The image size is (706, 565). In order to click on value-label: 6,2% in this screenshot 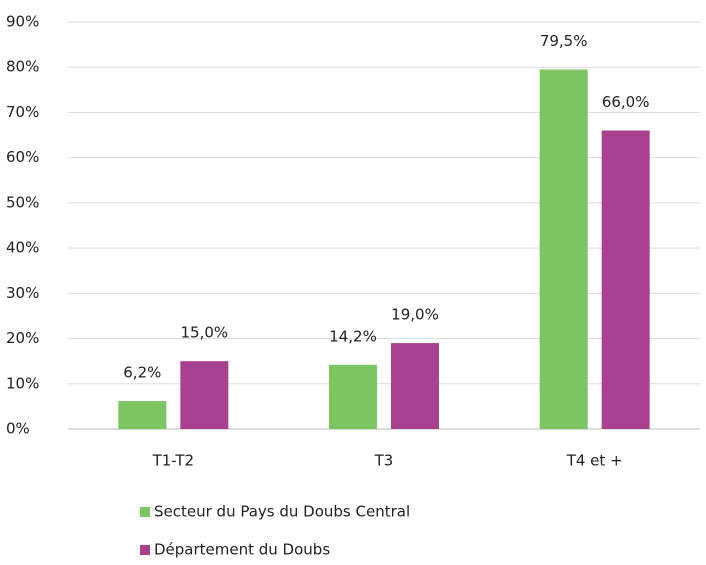, I will do `click(142, 372)`.